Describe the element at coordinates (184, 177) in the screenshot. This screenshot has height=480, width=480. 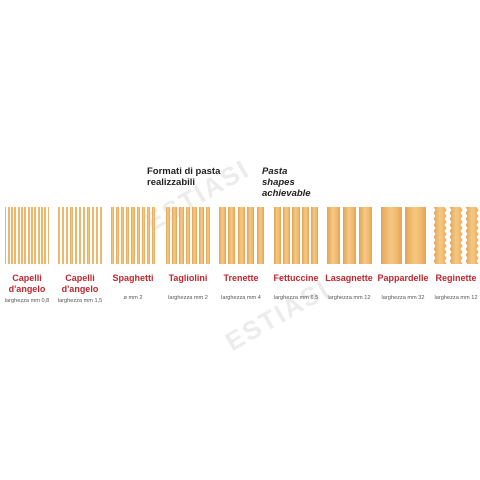
I see `heading-italian: Formati di pasta realizzabili` at that location.